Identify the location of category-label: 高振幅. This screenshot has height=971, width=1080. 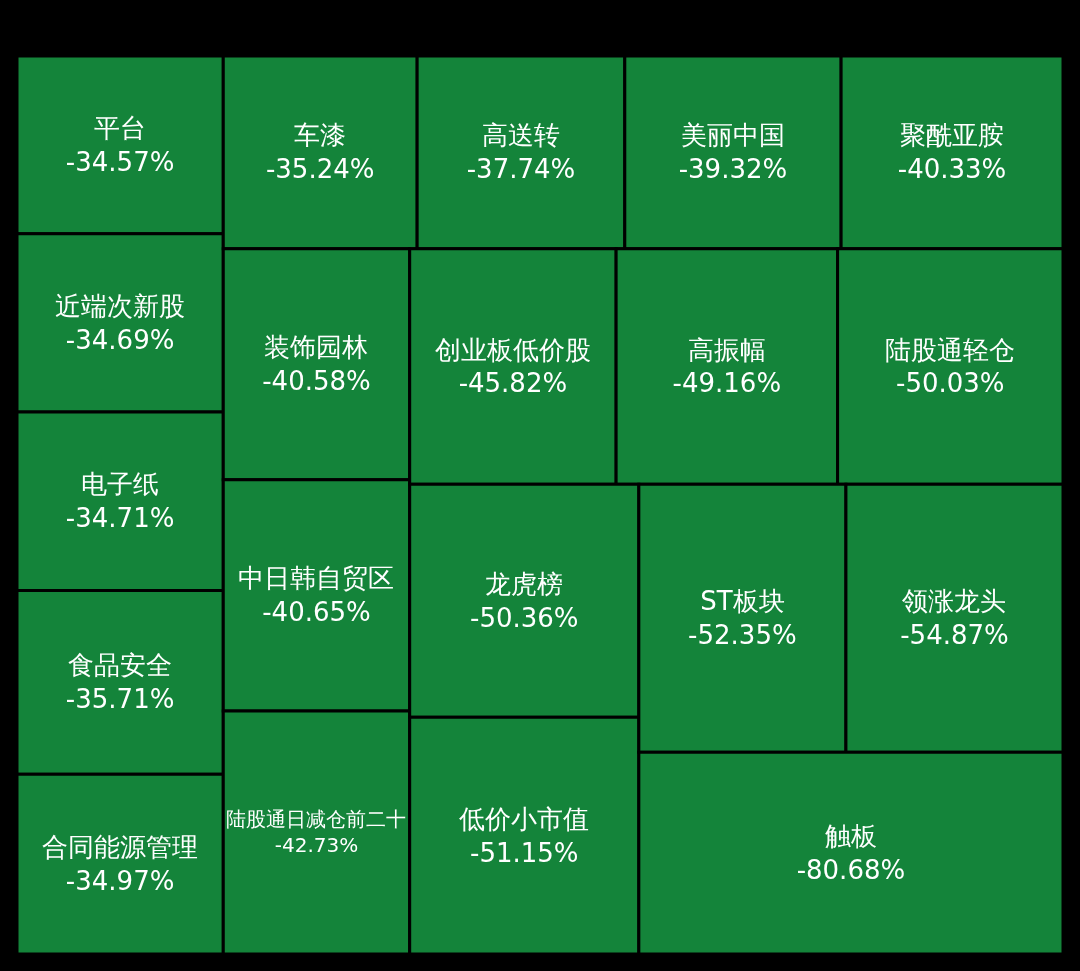
(726, 349).